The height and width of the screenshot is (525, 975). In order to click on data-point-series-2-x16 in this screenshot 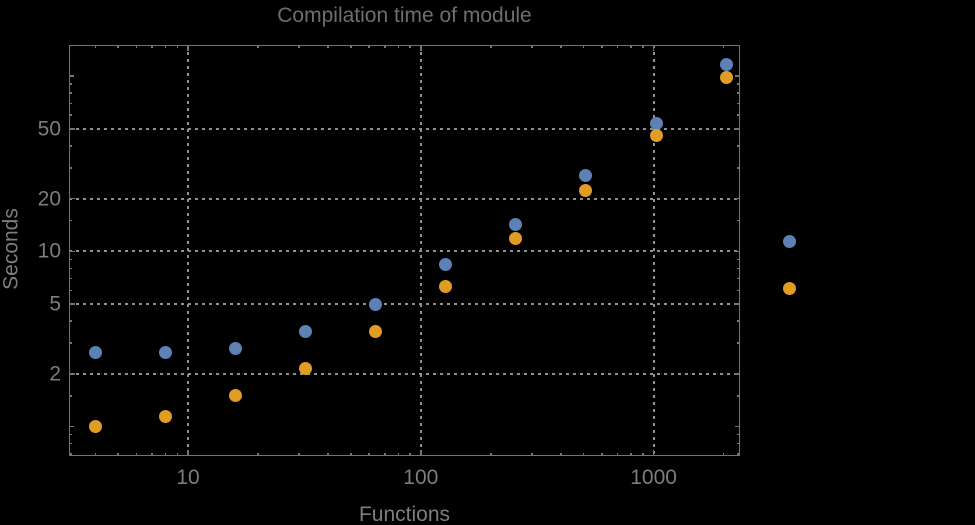, I will do `click(236, 396)`.